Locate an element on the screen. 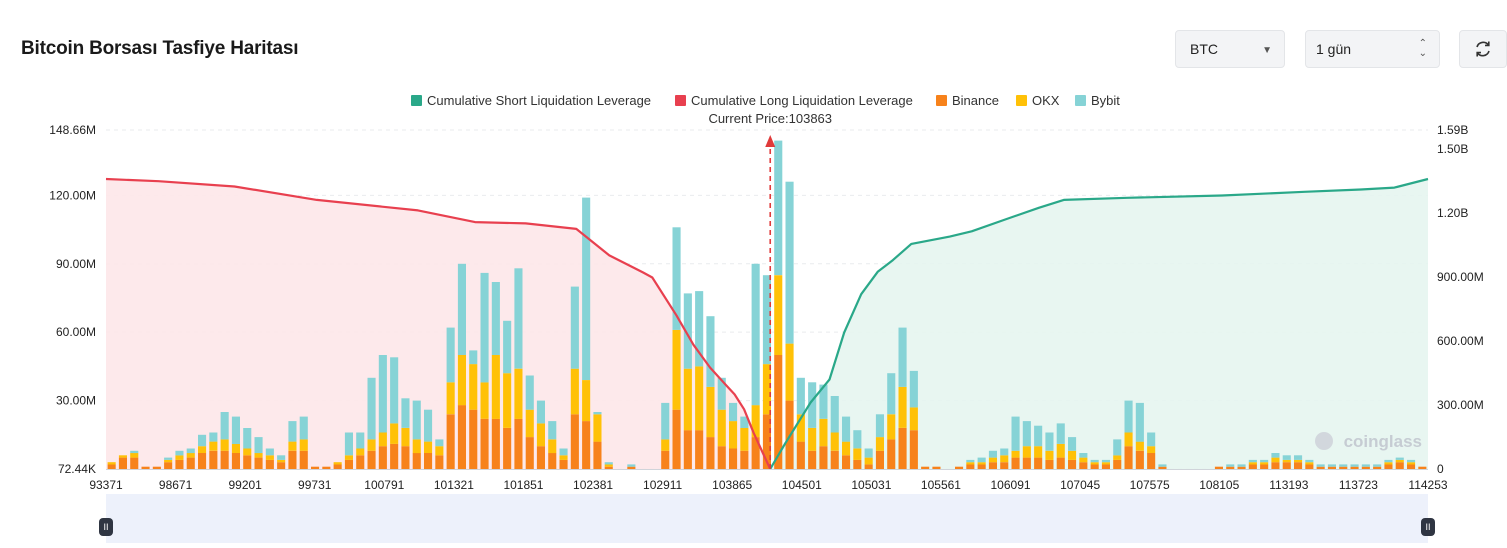  y-left-tick: 120.00M is located at coordinates (72, 195).